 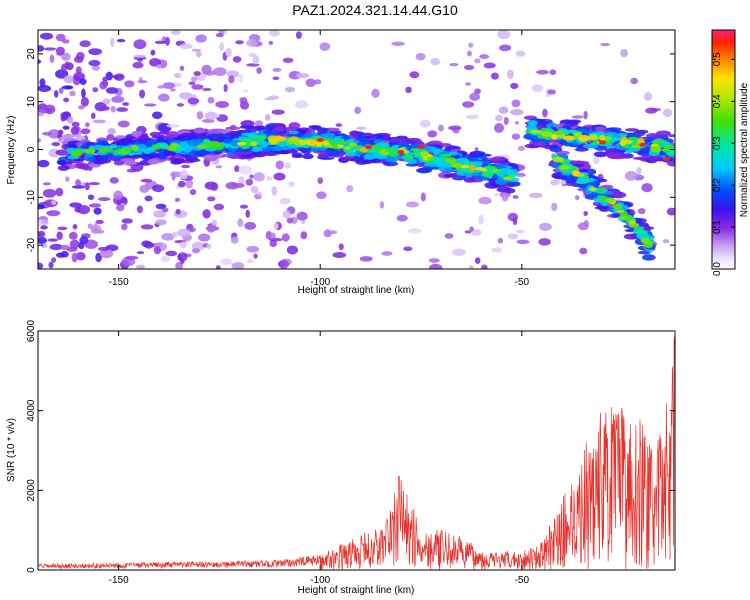 I want to click on figure-title: PAZ1.2024.321.14.44.G10, so click(x=375, y=10).